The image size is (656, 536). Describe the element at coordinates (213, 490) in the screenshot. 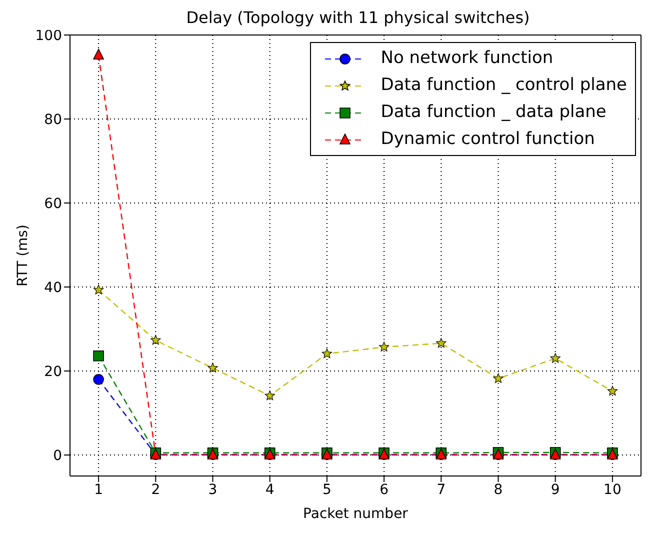

I see `x-tick-label: 3` at that location.